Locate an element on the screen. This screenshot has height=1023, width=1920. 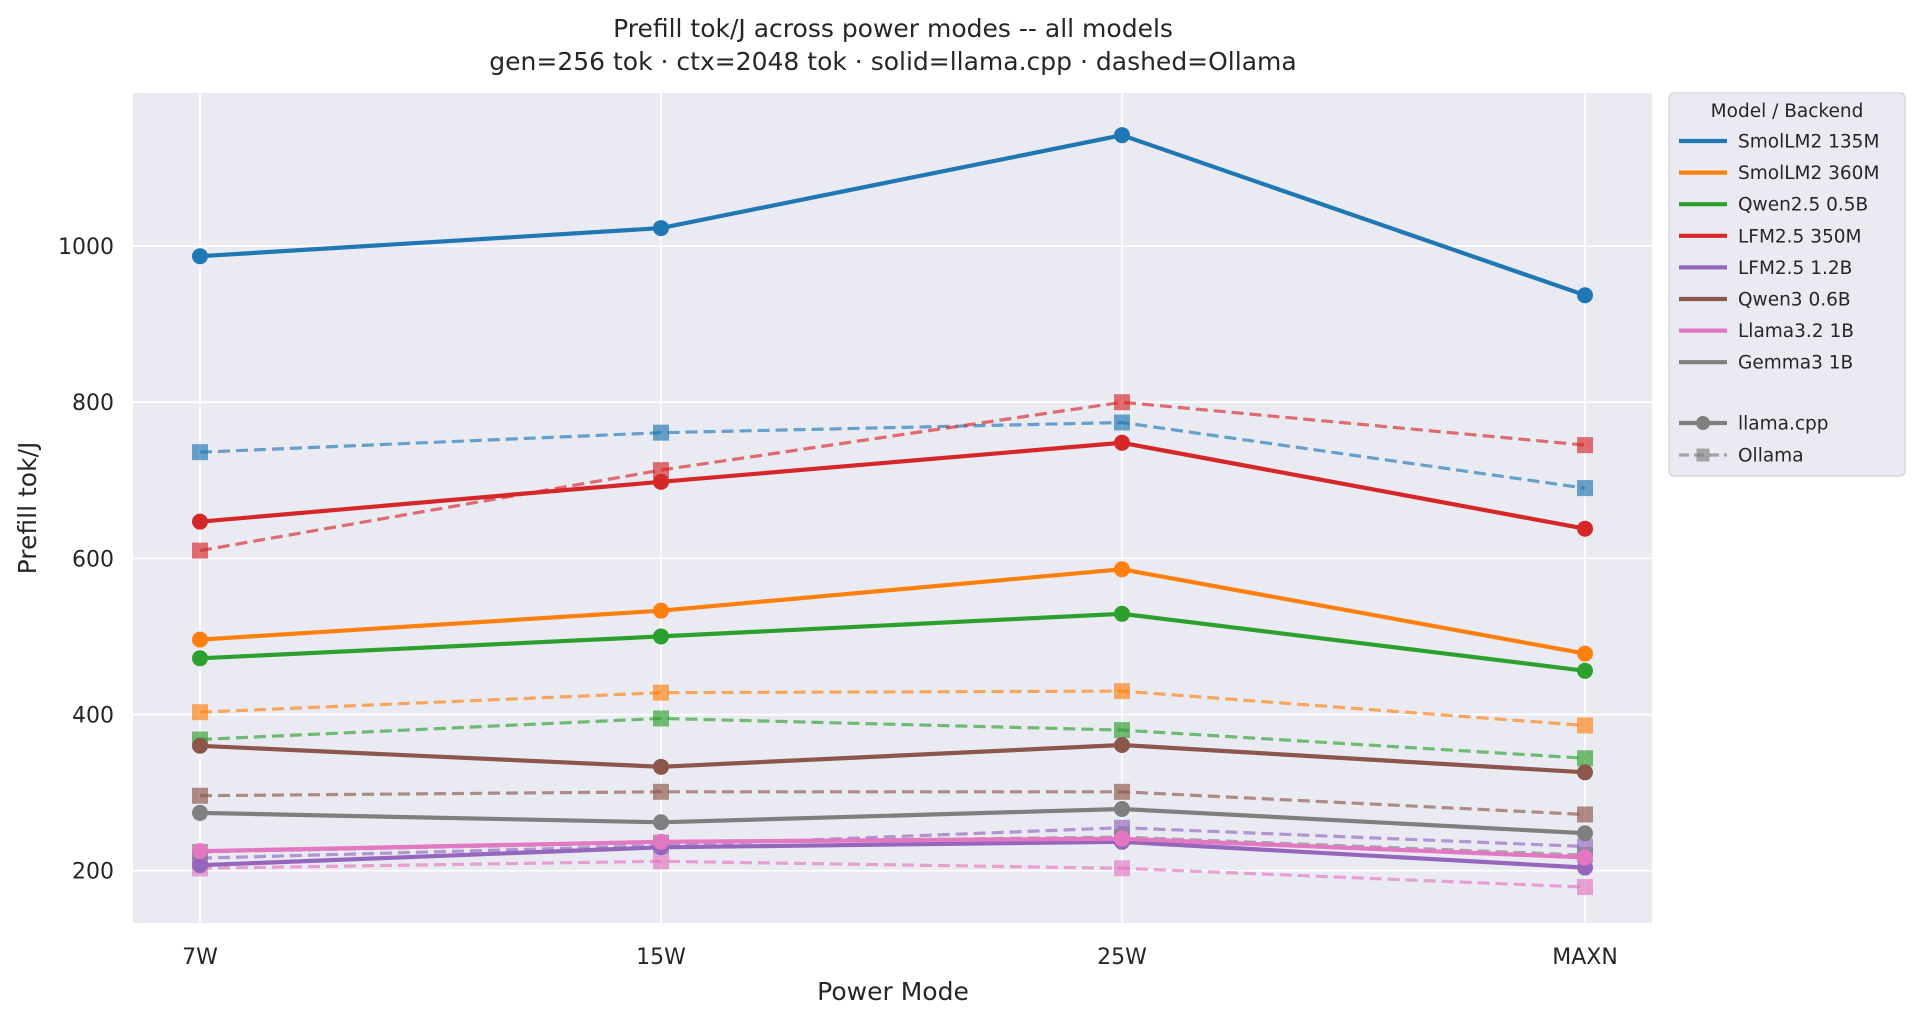
legend-box is located at coordinates (1787, 284).